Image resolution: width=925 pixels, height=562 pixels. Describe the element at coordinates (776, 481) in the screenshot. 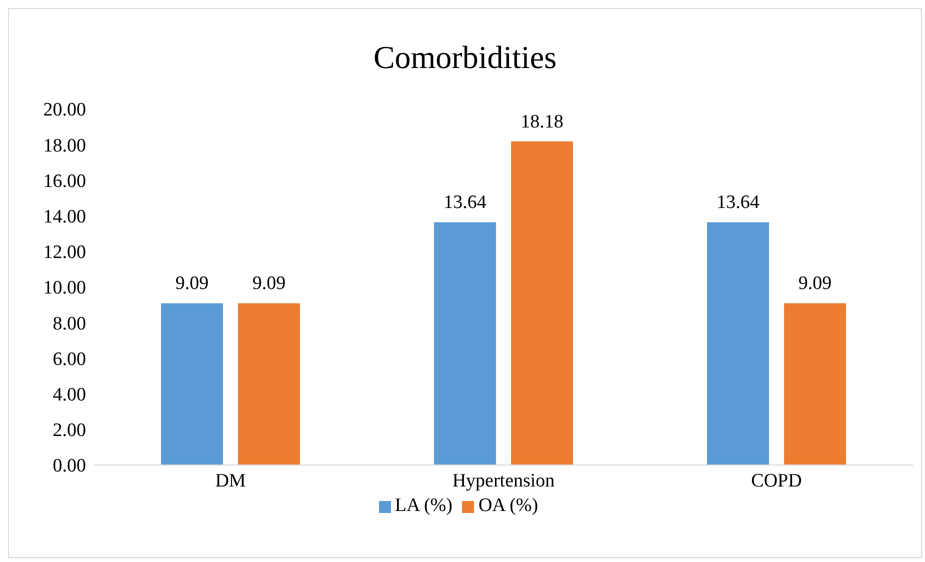

I see `x-tick-label: COPD` at that location.